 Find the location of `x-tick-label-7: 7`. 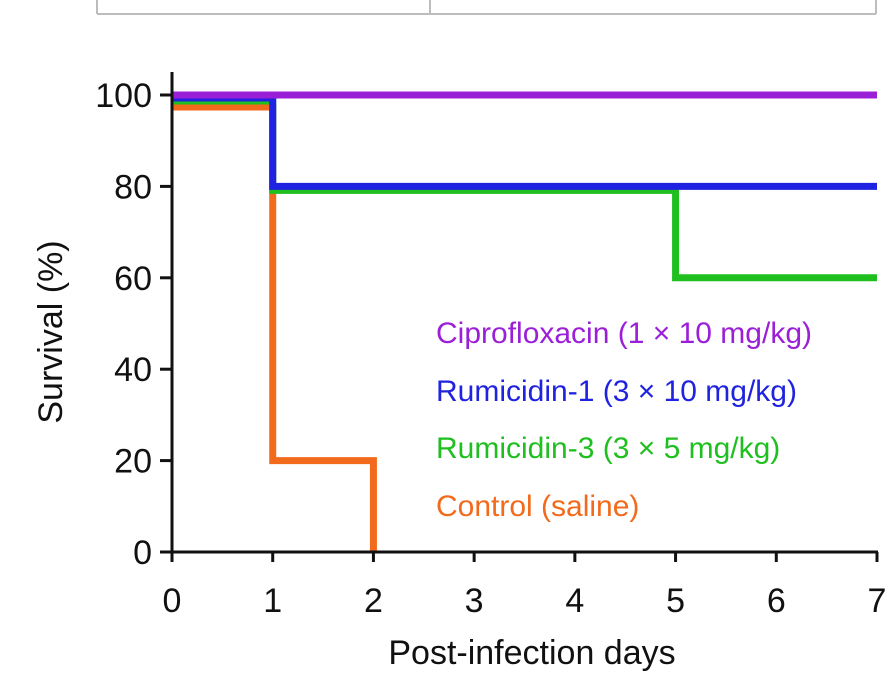

x-tick-label-7: 7 is located at coordinates (877, 601).